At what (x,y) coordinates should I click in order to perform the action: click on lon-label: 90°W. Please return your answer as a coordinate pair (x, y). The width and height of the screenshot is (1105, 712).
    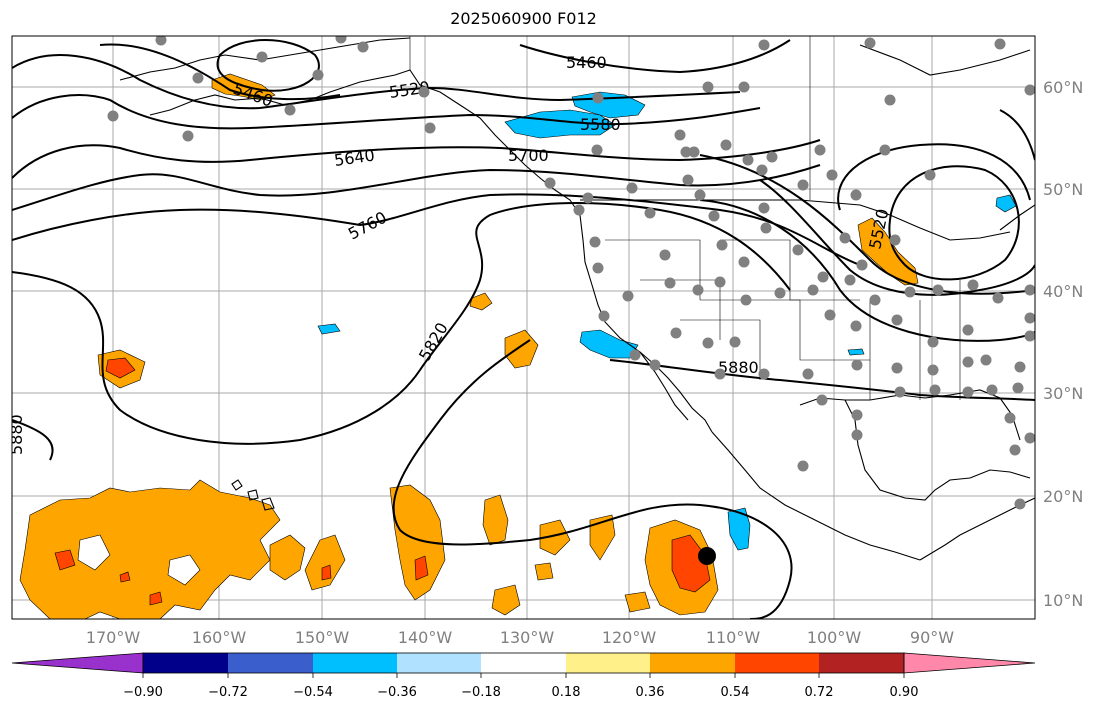
    Looking at the image, I should click on (932, 637).